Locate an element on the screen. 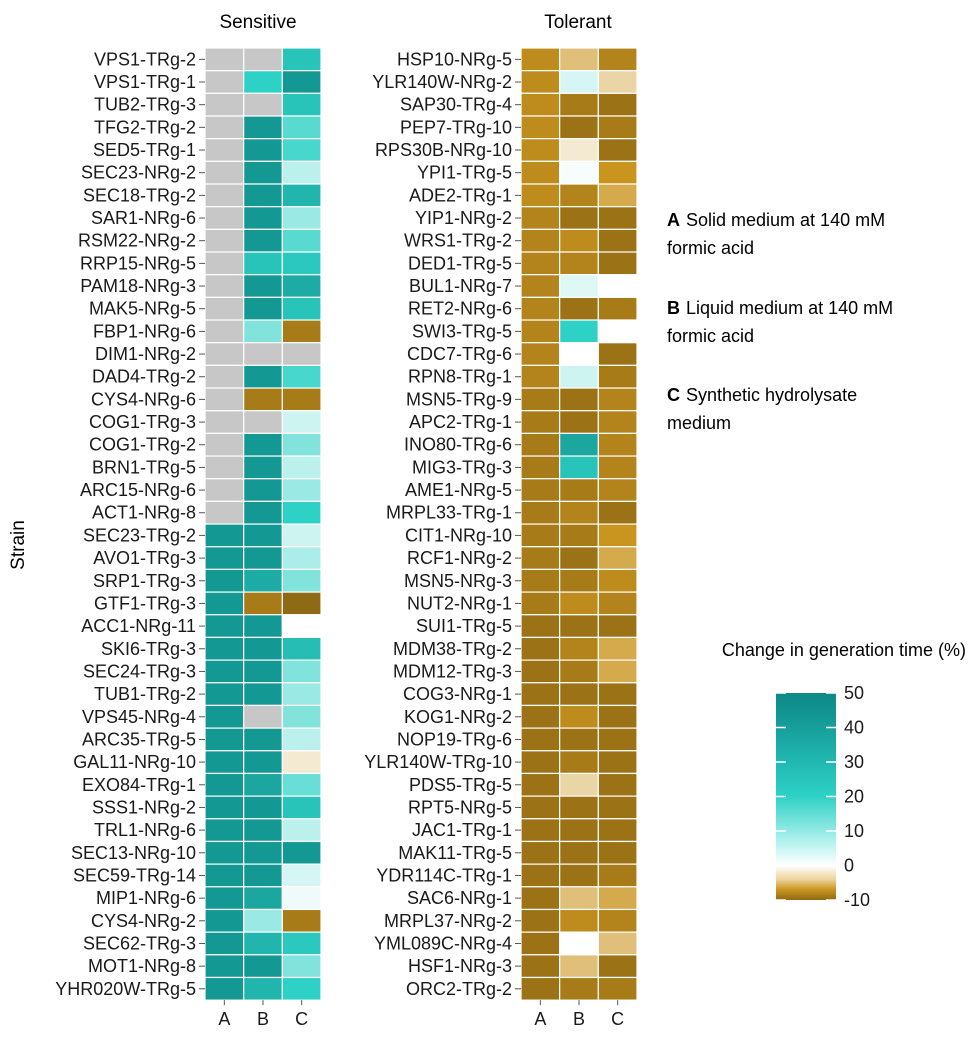  strain-label: TFG2-TRg-2 is located at coordinates (145, 127).